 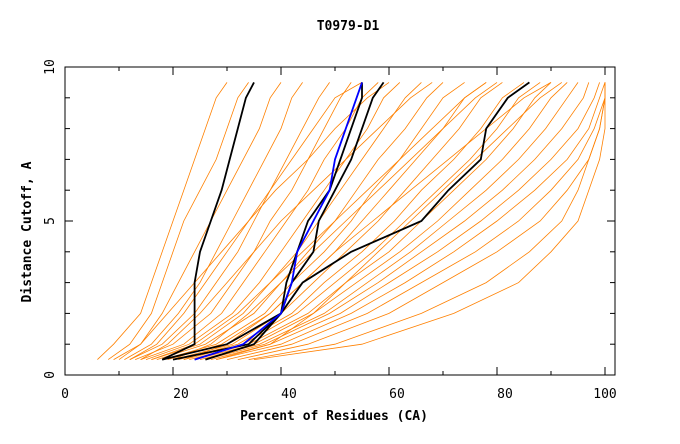 I want to click on y-axis-label: Distance Cutoff, A, so click(x=27, y=231).